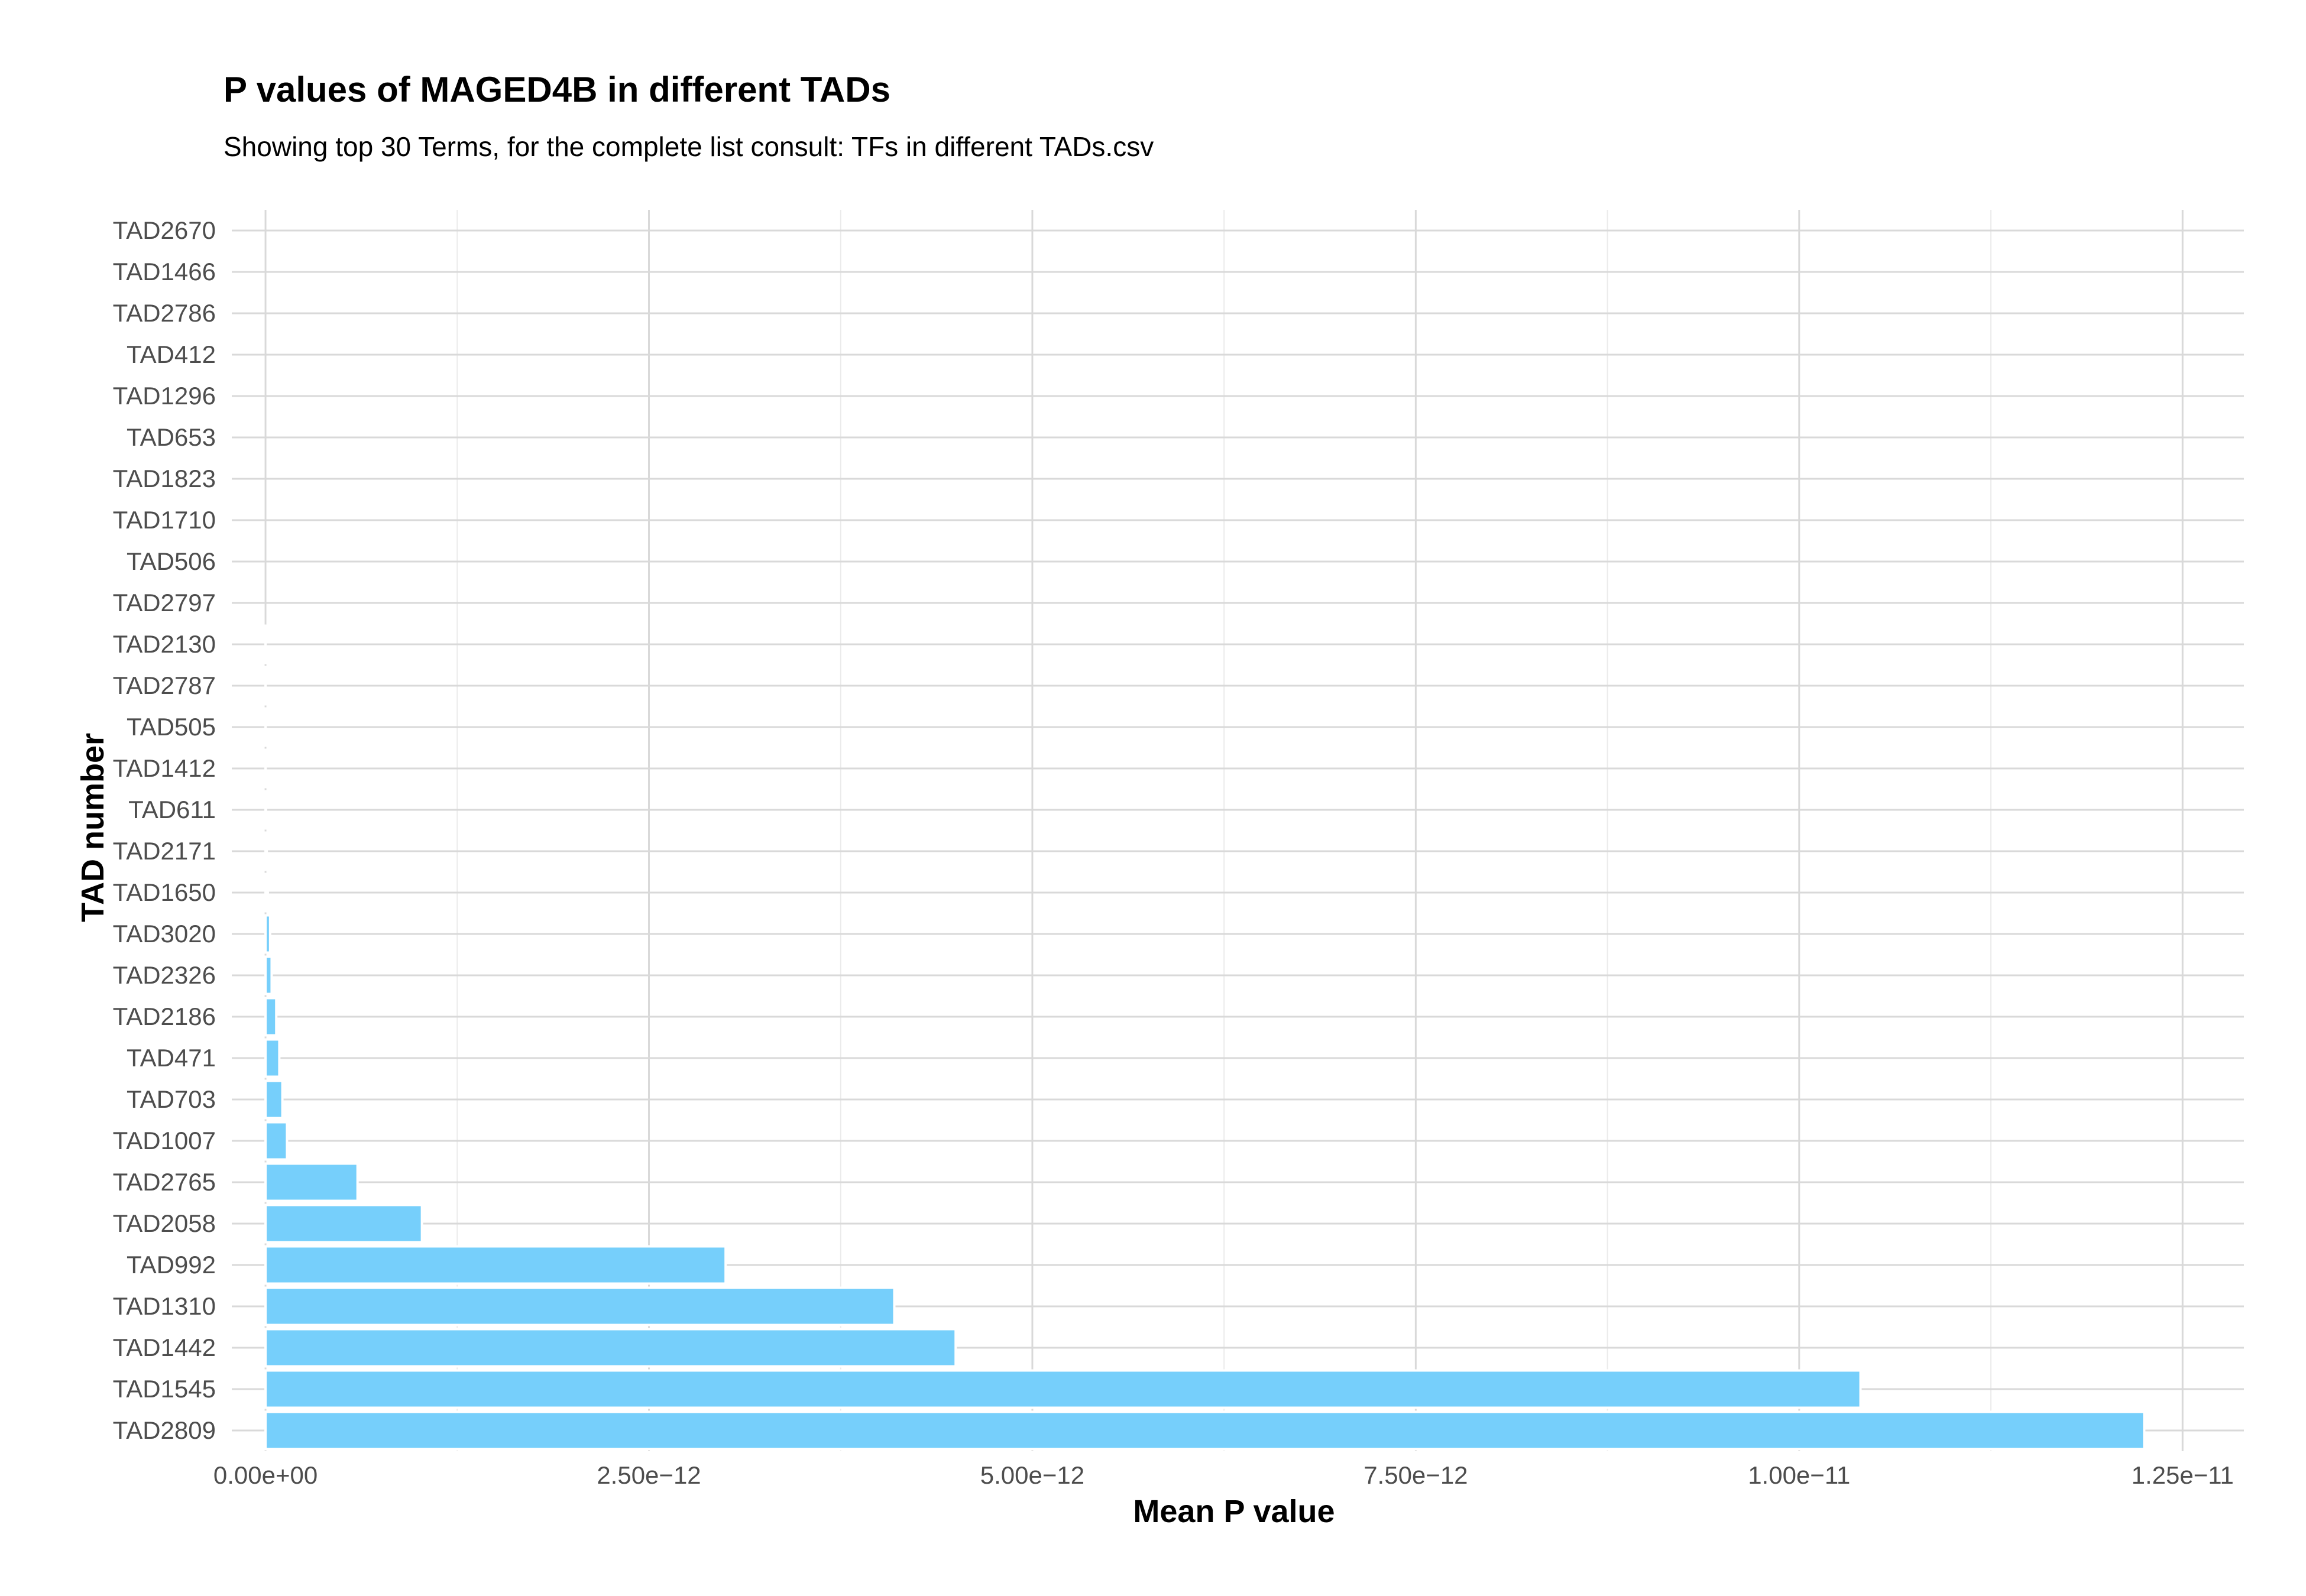  Describe the element at coordinates (164, 478) in the screenshot. I see `y-tick-label: TAD1823` at that location.